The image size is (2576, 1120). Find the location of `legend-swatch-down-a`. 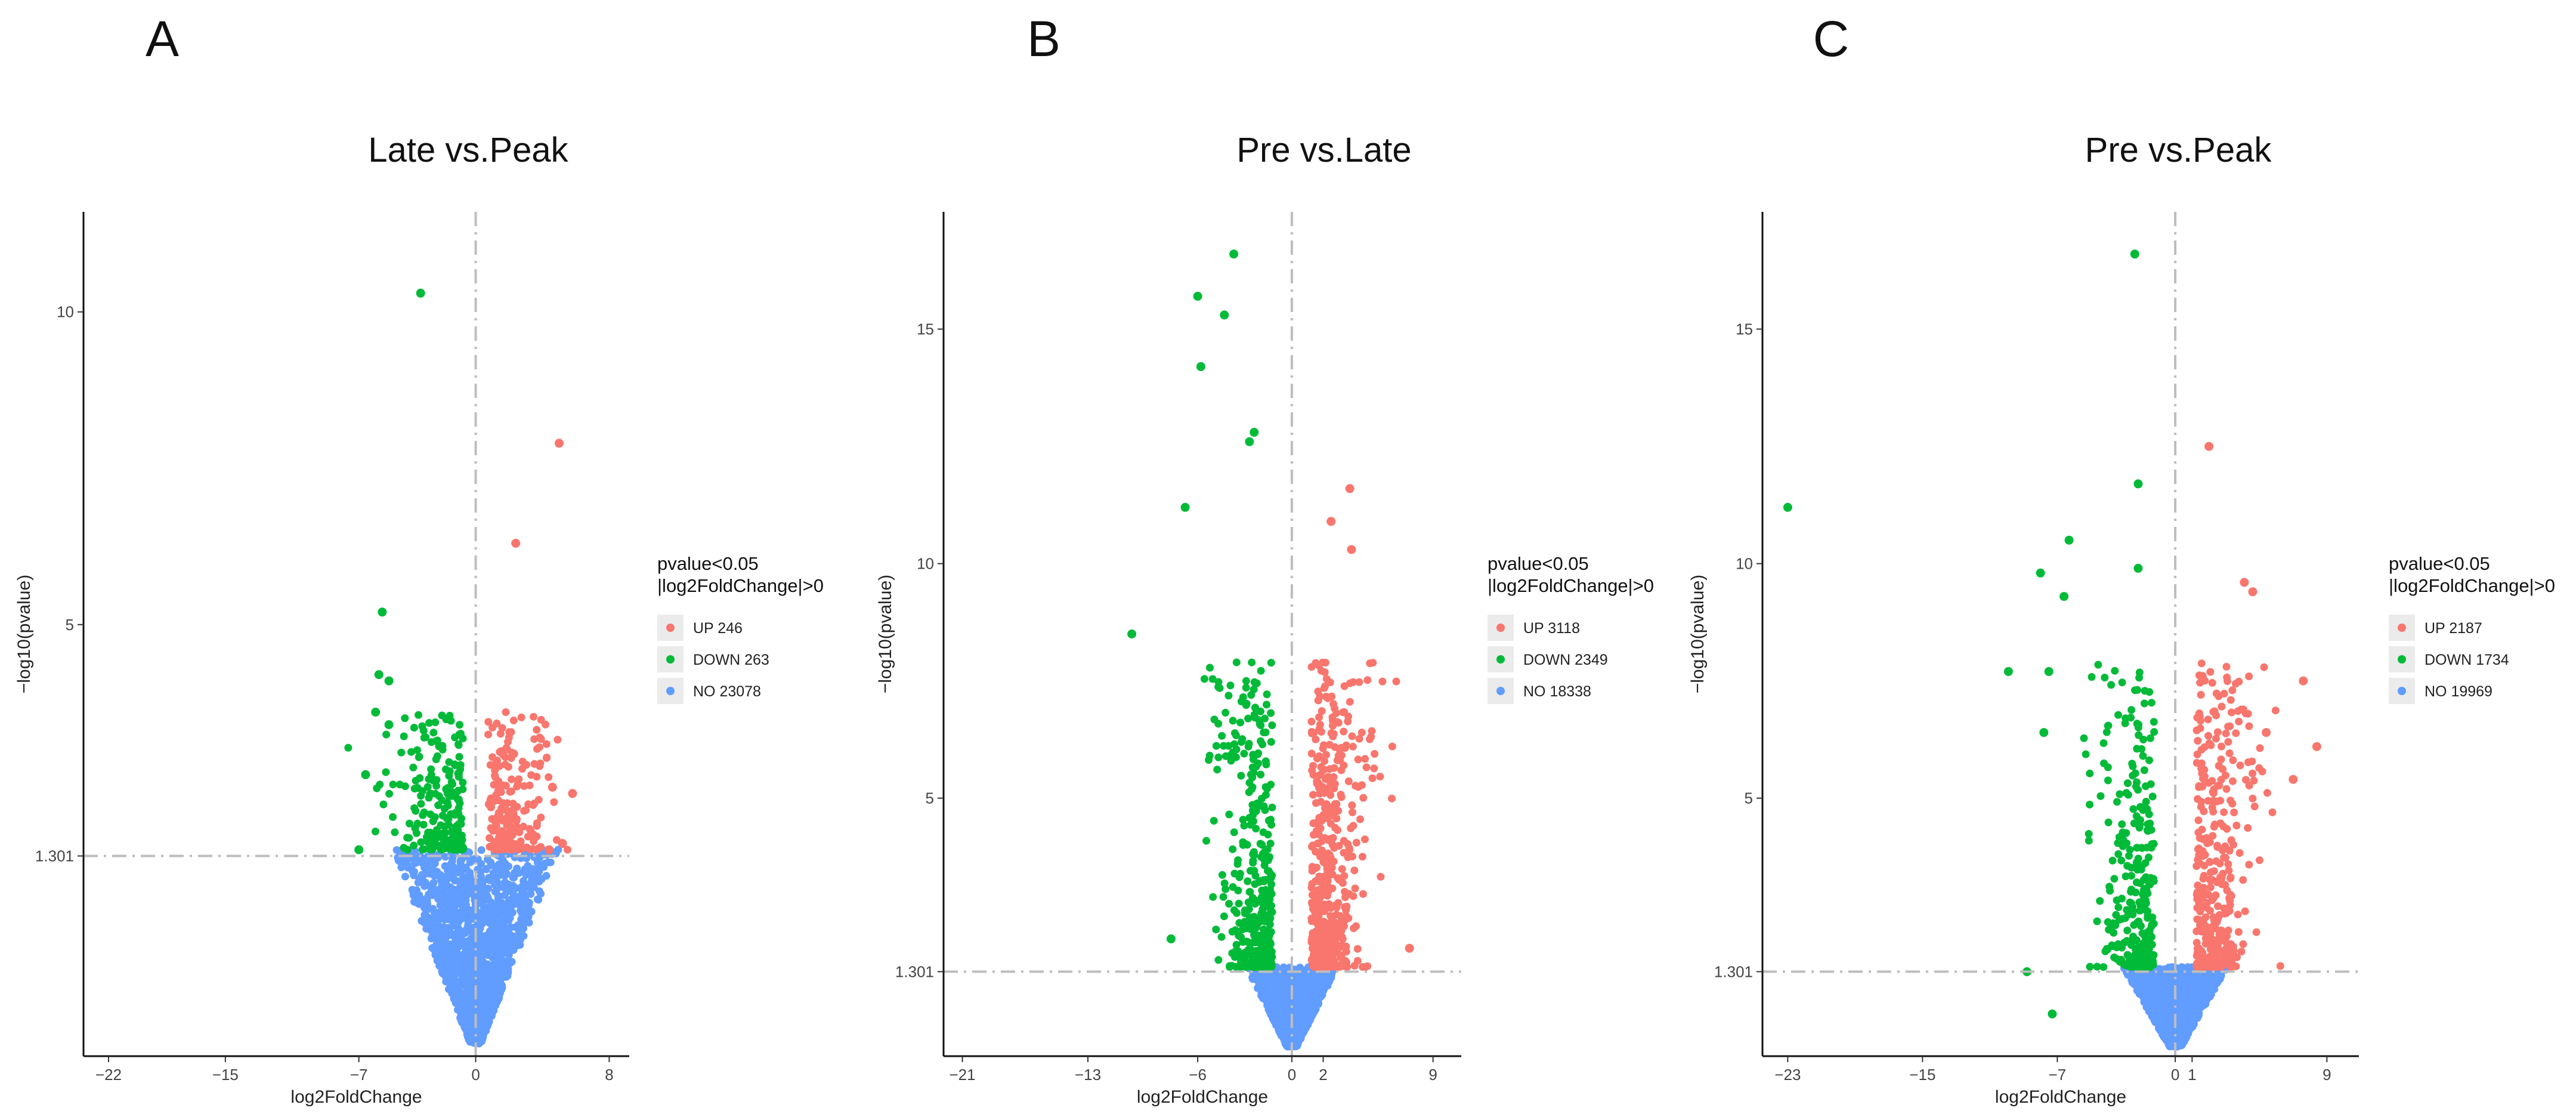

legend-swatch-down-a is located at coordinates (670, 659).